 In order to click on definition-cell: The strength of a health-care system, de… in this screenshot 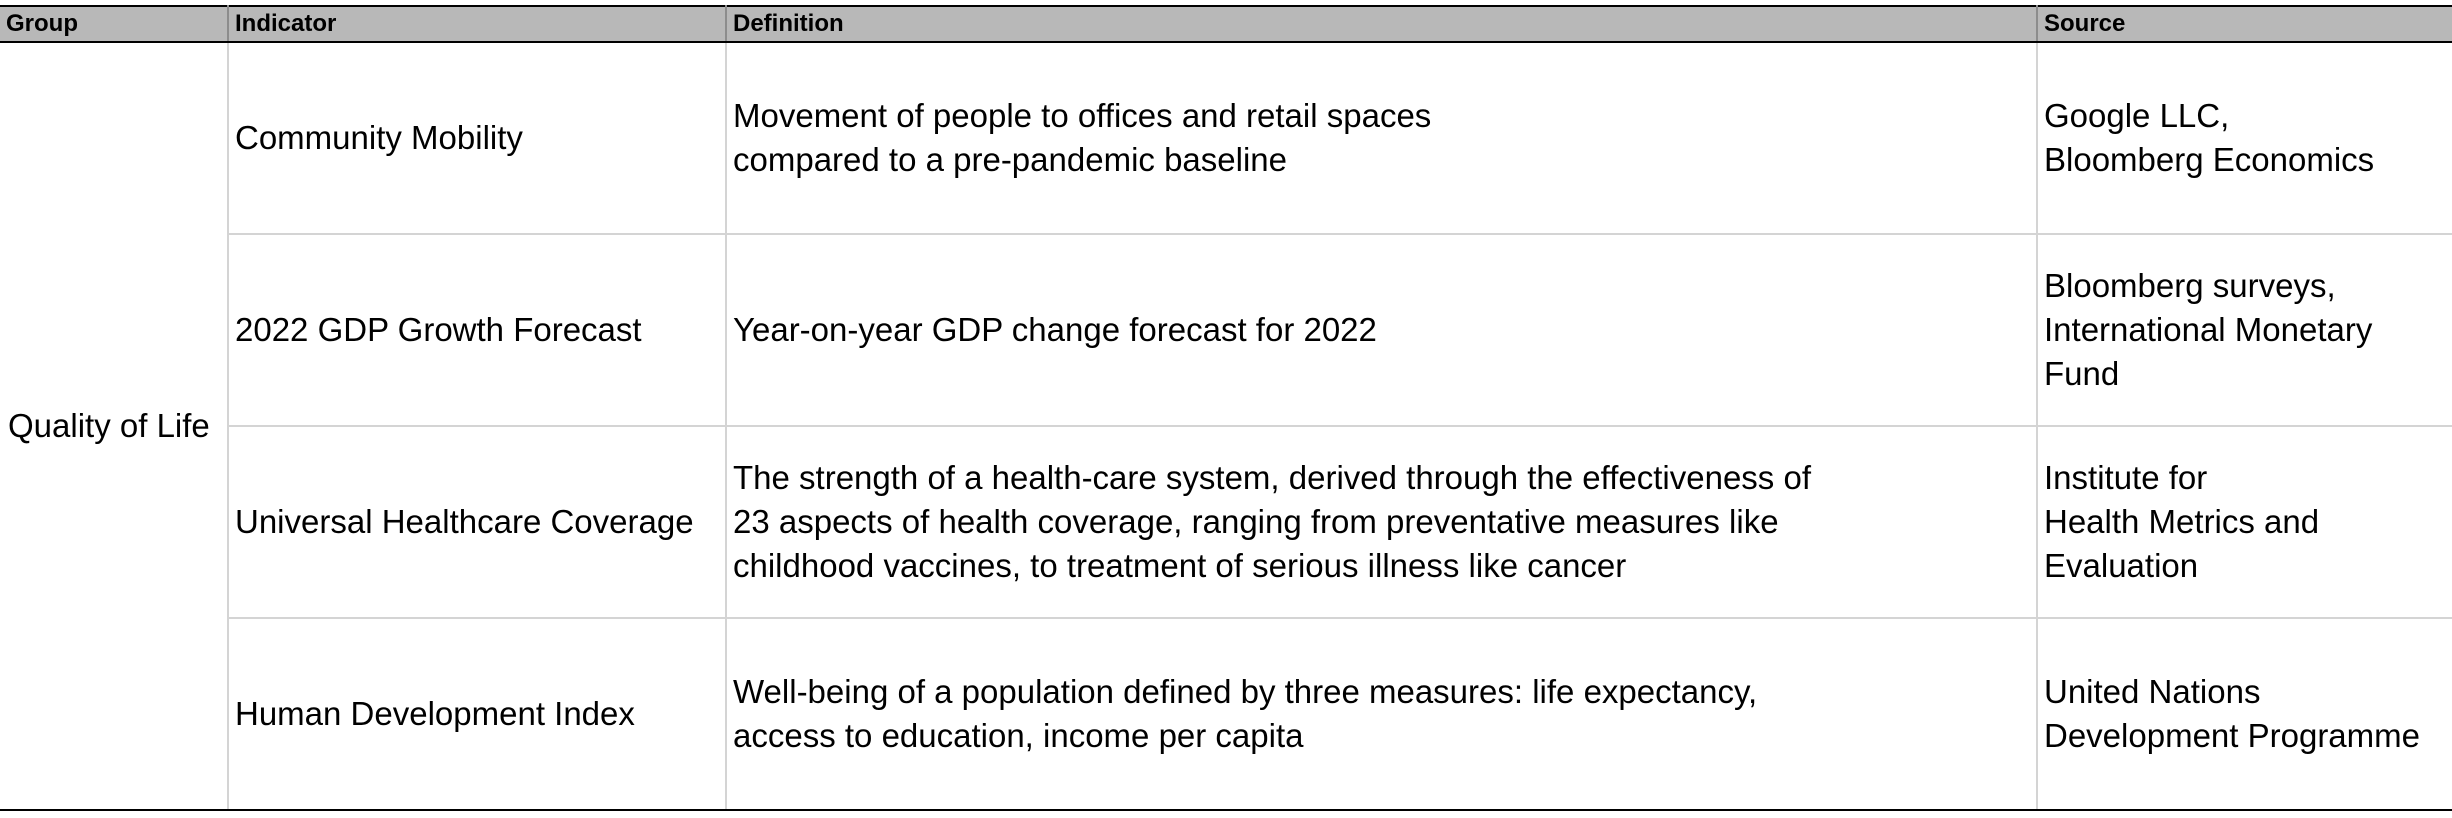, I will do `click(1382, 522)`.